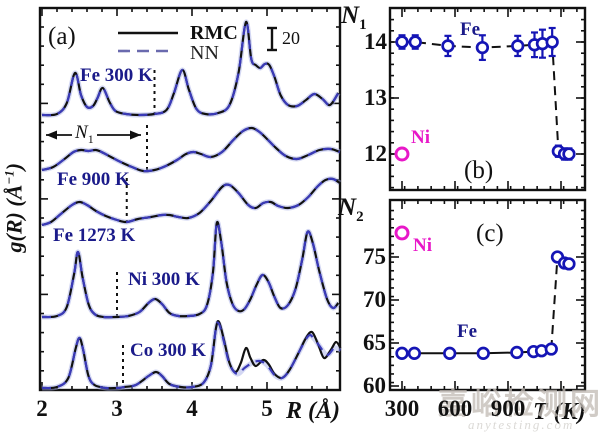 The height and width of the screenshot is (437, 600). What do you see at coordinates (420, 137) in the screenshot?
I see `panel-b-ni-label: Ni` at bounding box center [420, 137].